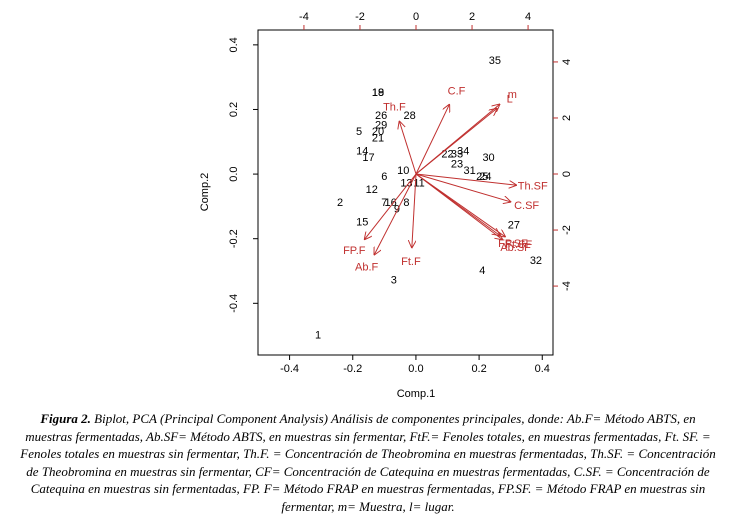  What do you see at coordinates (381, 116) in the screenshot?
I see `observation-label: 26` at bounding box center [381, 116].